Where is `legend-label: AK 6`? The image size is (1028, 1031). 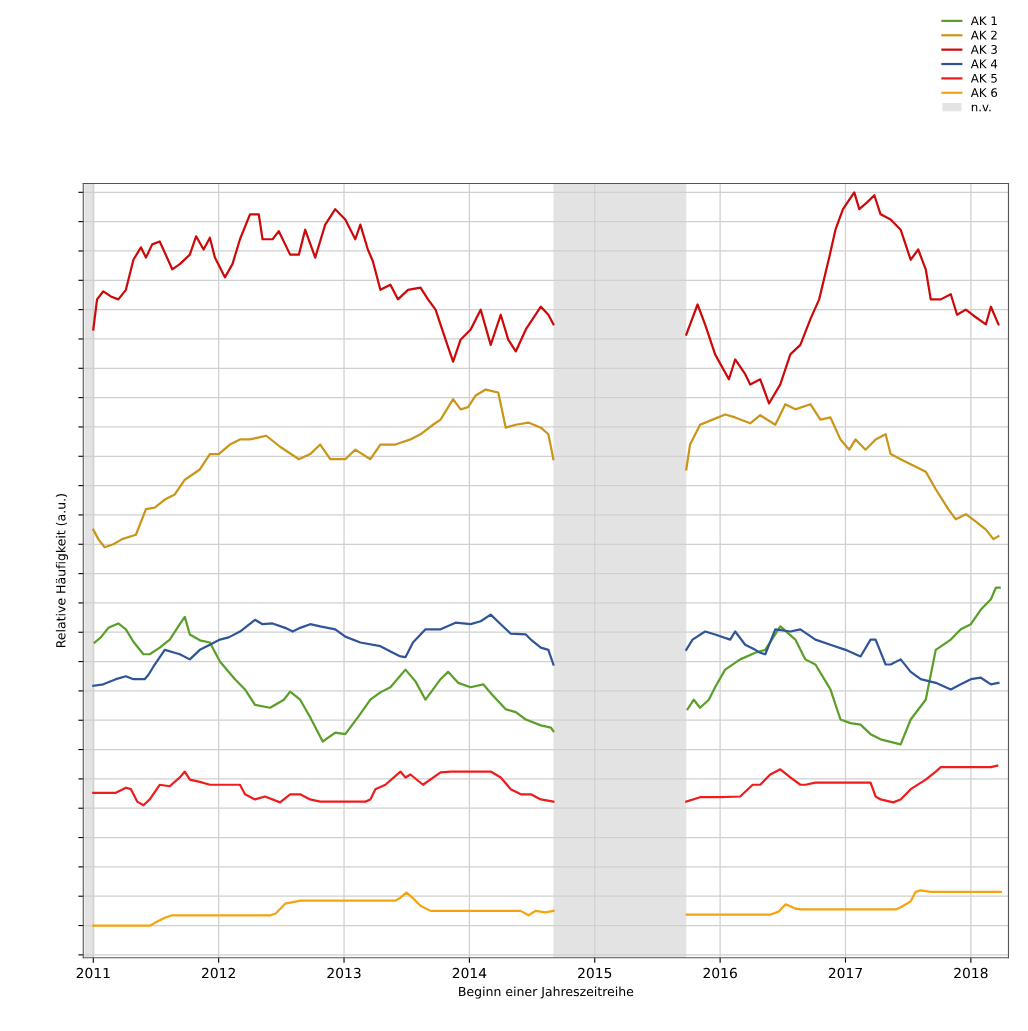
legend-label: AK 6 is located at coordinates (984, 93).